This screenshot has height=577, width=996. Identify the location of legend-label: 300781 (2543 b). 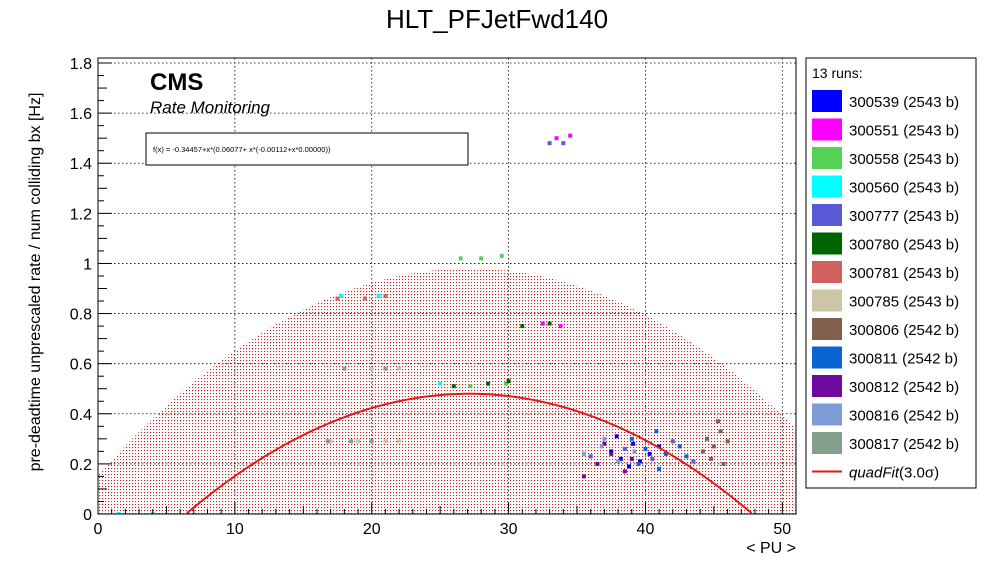
(904, 273).